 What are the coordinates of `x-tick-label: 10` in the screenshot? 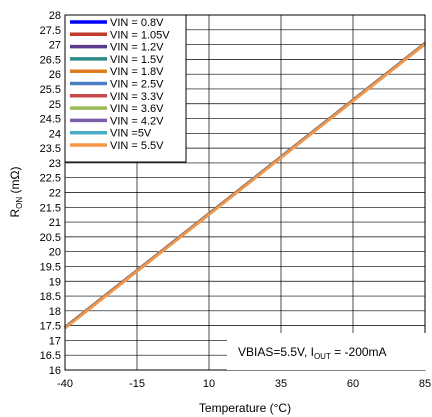 It's located at (209, 384).